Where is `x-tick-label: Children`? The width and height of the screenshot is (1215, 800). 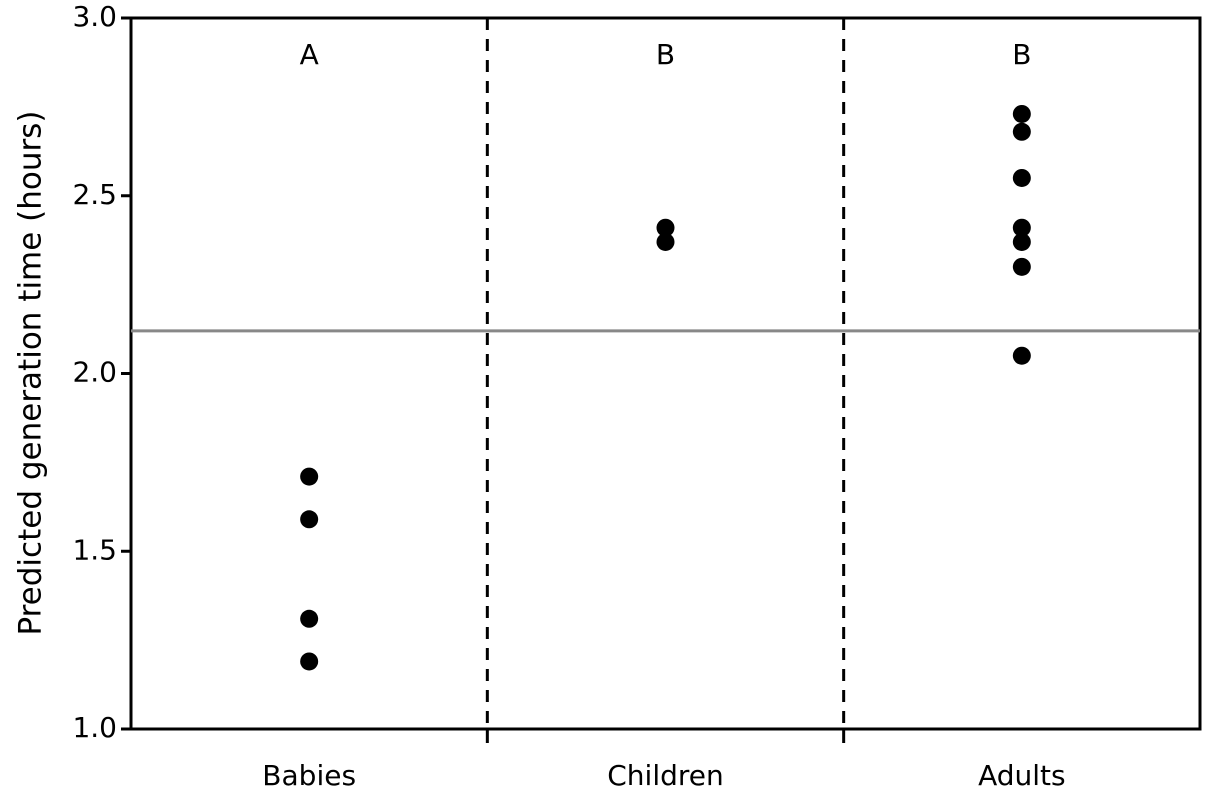
x-tick-label: Children is located at coordinates (665, 775).